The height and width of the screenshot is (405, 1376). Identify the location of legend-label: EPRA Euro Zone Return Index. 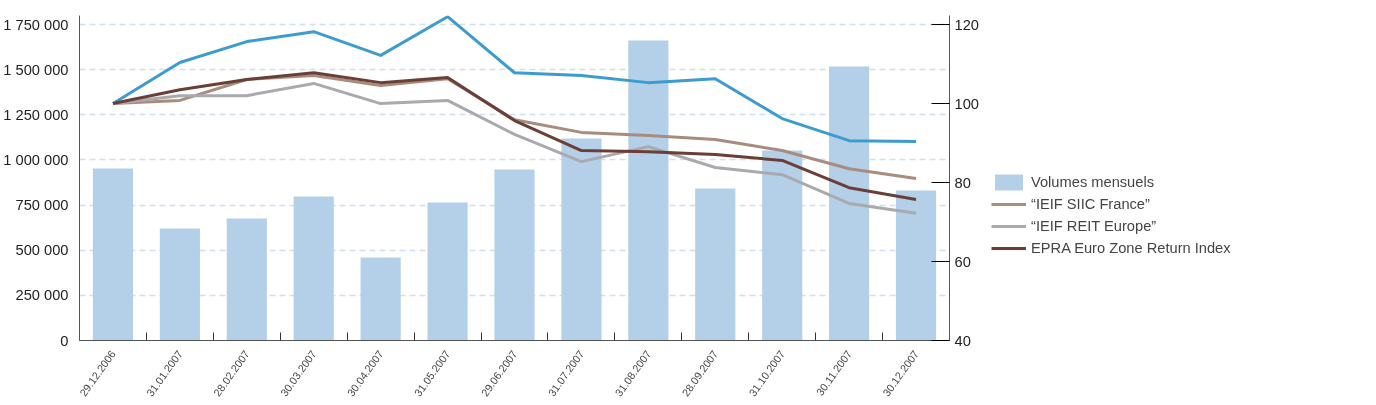
(1131, 248).